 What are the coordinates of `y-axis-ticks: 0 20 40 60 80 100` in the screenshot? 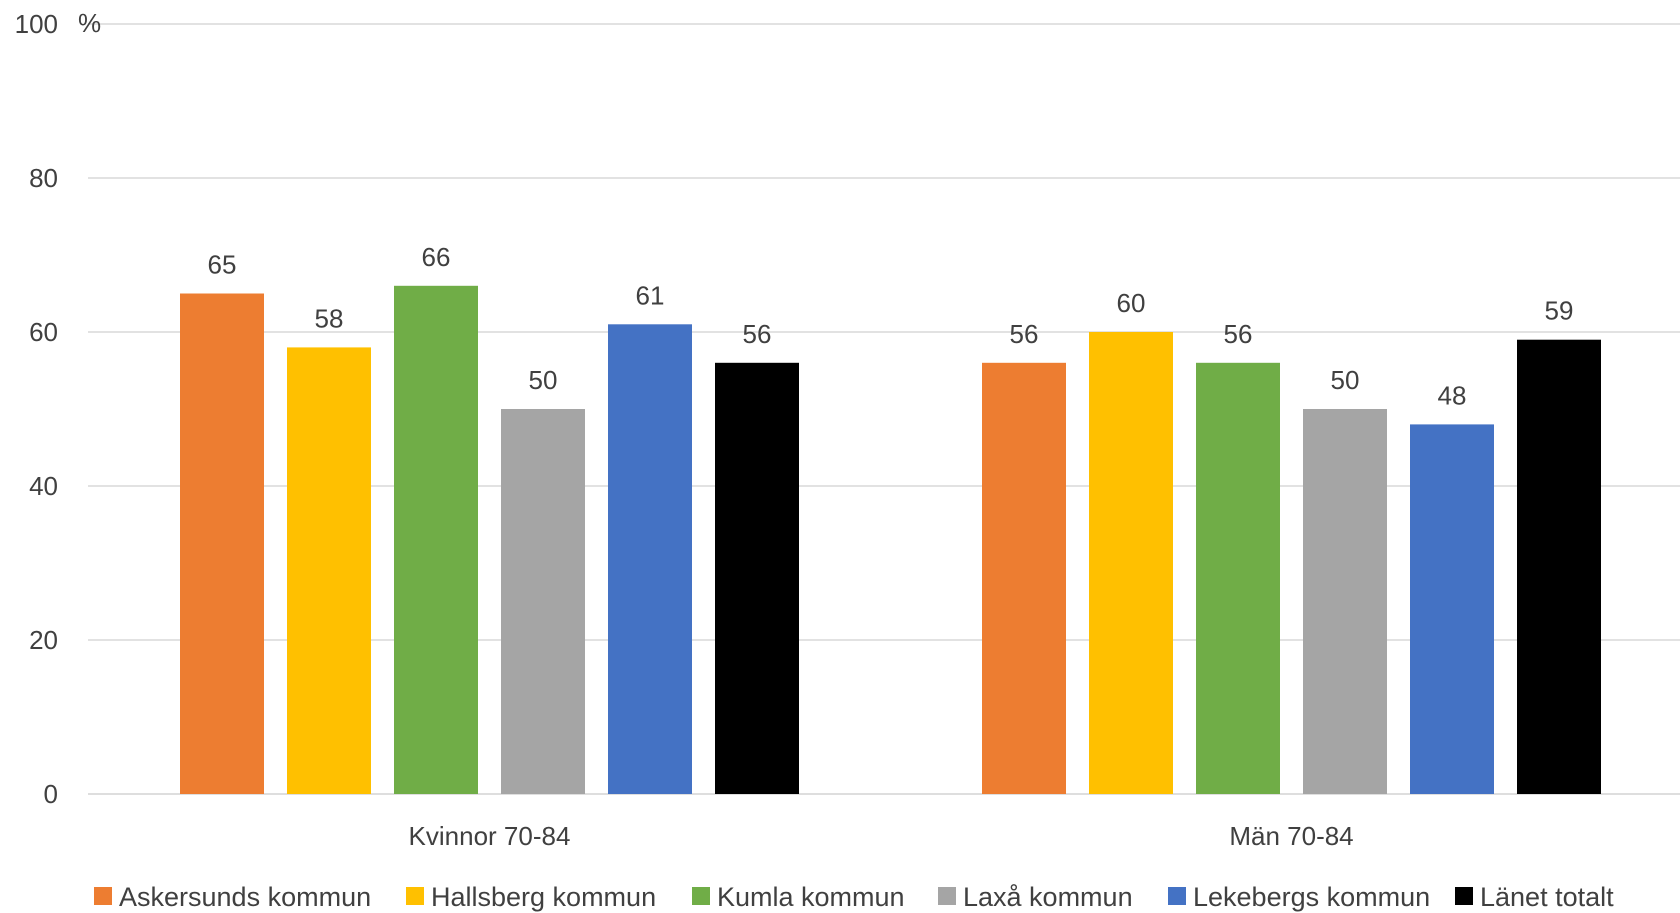 It's located at (36, 409).